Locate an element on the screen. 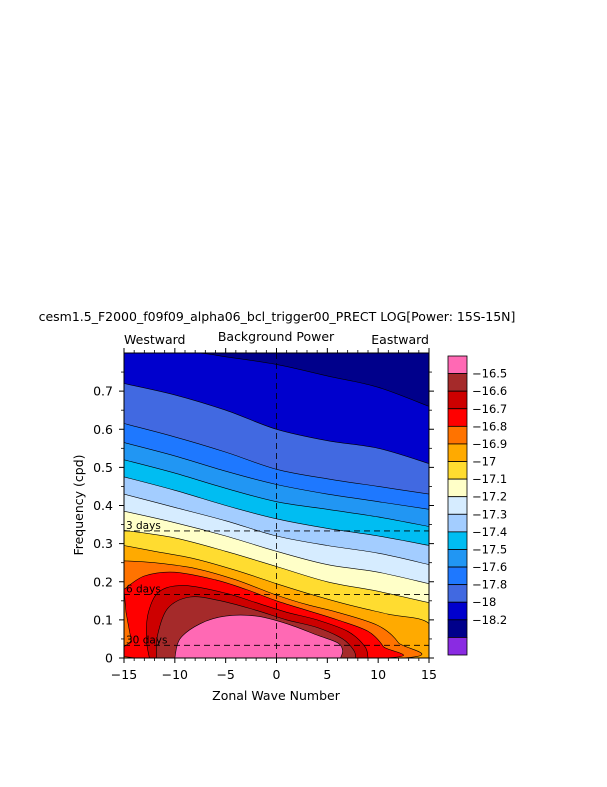 The image size is (607, 787). x-tick-label-3: 0 is located at coordinates (277, 674).